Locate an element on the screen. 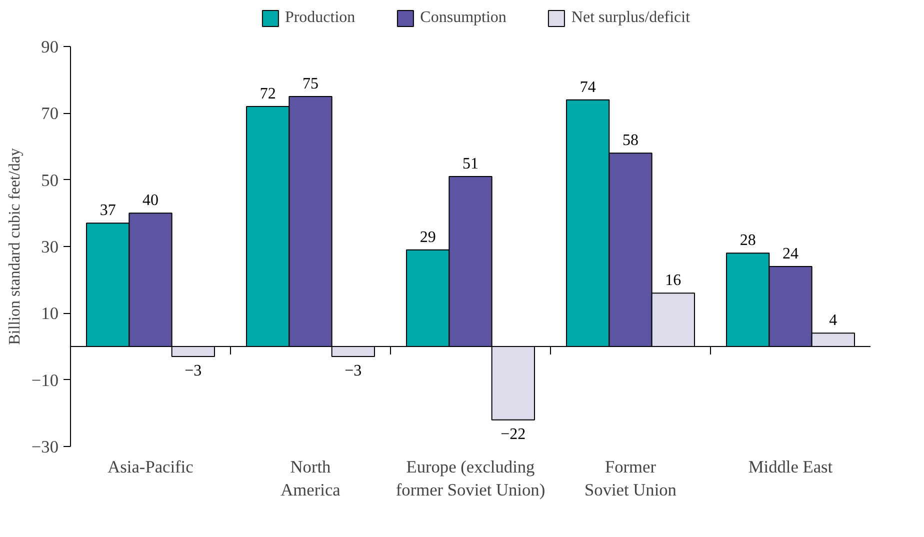 Image resolution: width=924 pixels, height=537 pixels. data-label: 24 is located at coordinates (790, 254).